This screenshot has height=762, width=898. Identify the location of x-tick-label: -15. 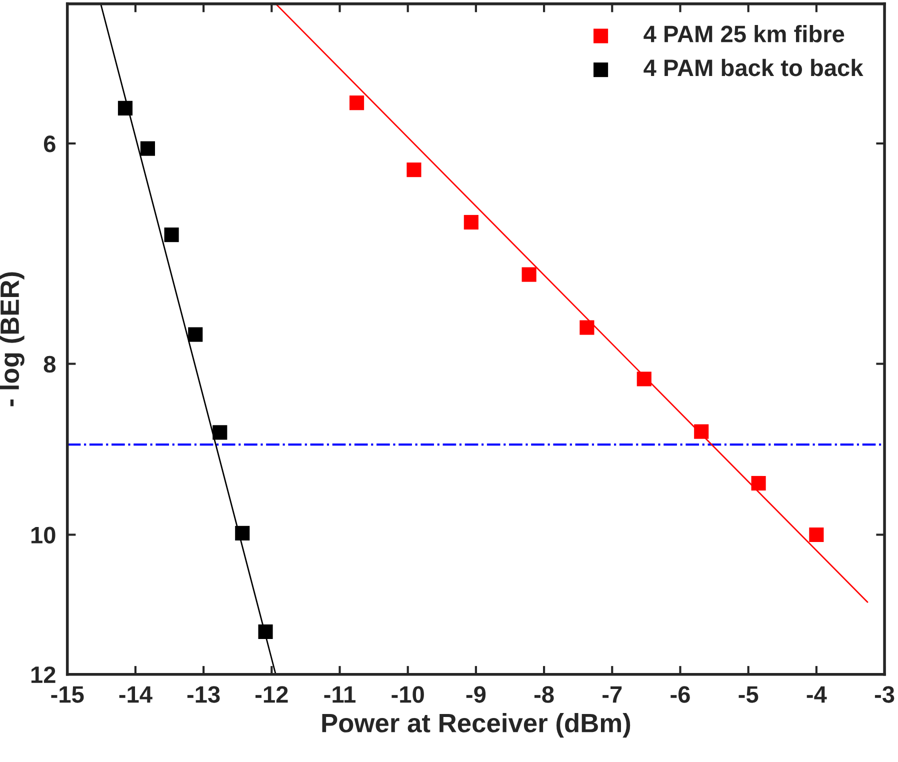
(67, 694).